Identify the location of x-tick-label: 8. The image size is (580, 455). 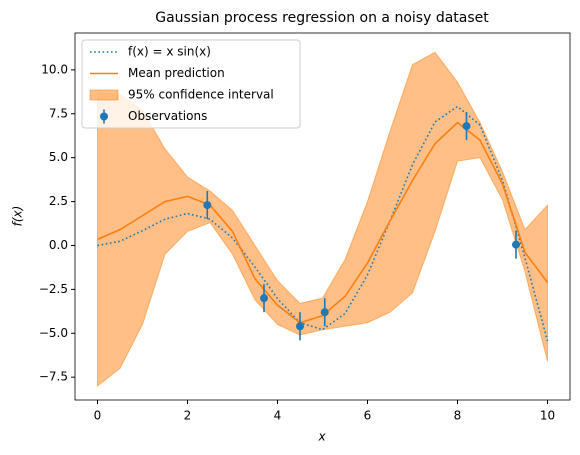
(458, 416).